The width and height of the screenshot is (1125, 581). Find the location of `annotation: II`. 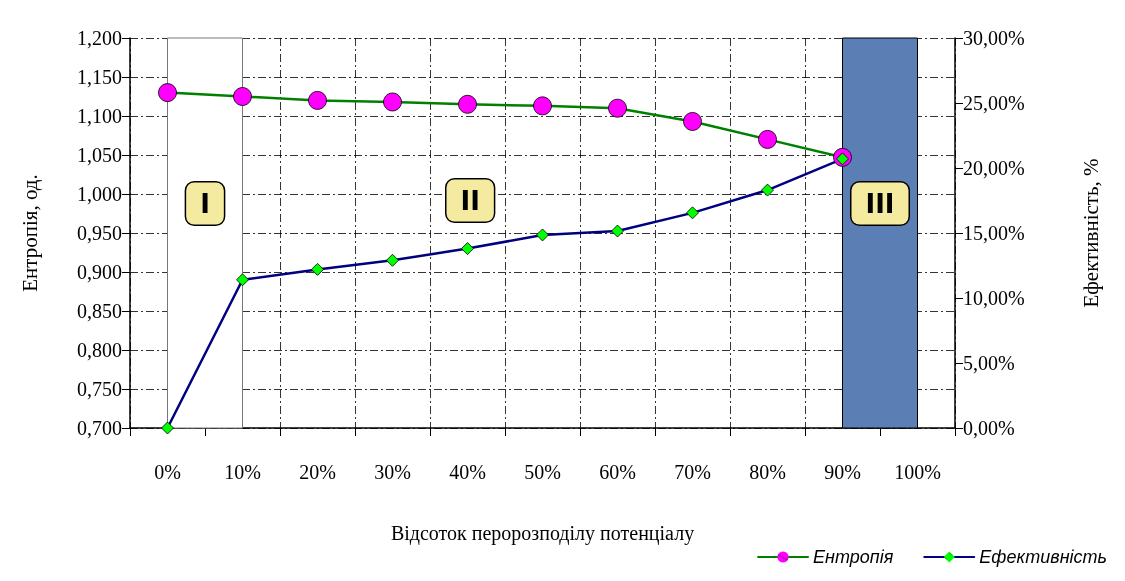

annotation: II is located at coordinates (470, 200).